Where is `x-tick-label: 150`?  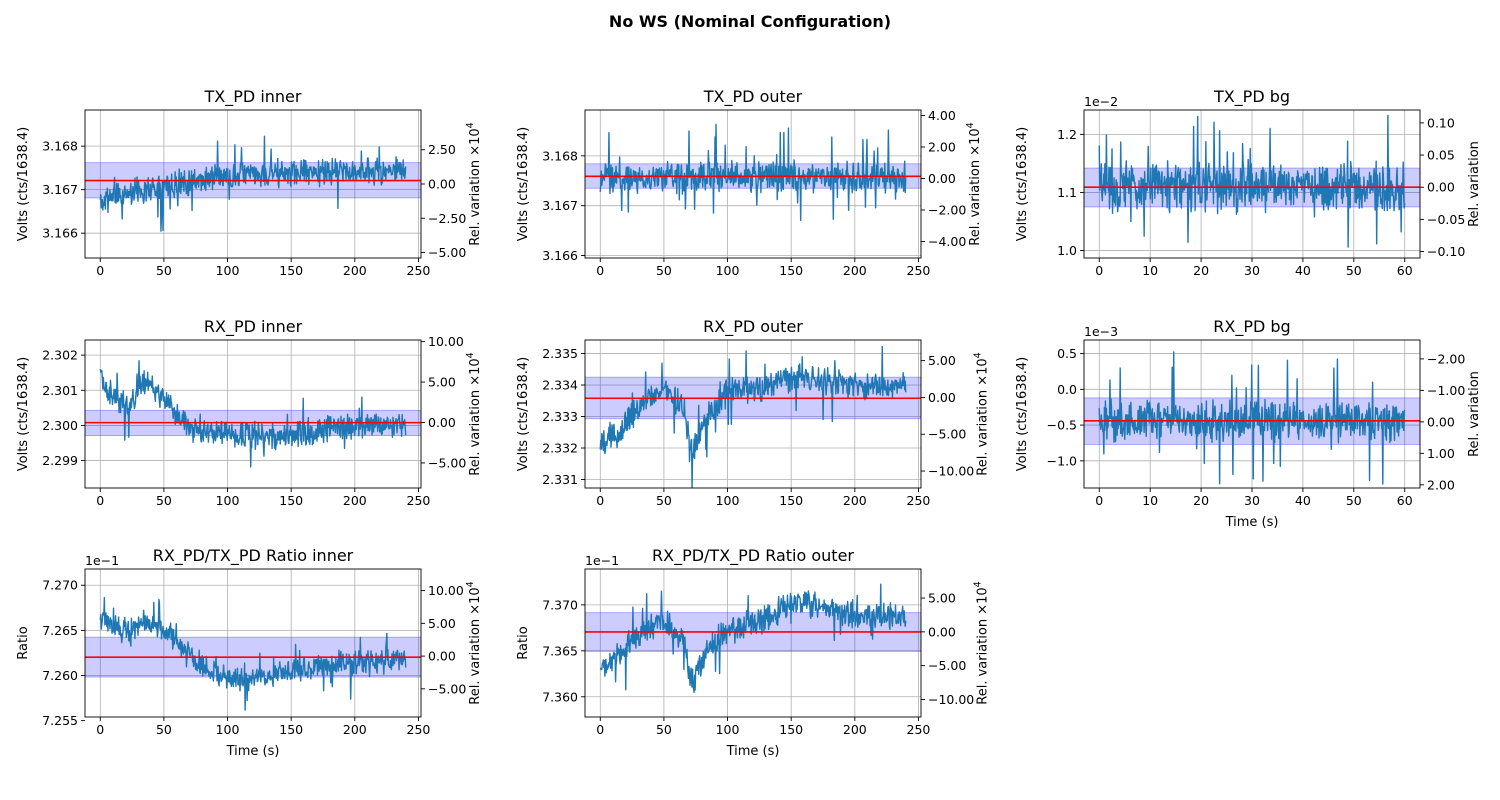 x-tick-label: 150 is located at coordinates (291, 729).